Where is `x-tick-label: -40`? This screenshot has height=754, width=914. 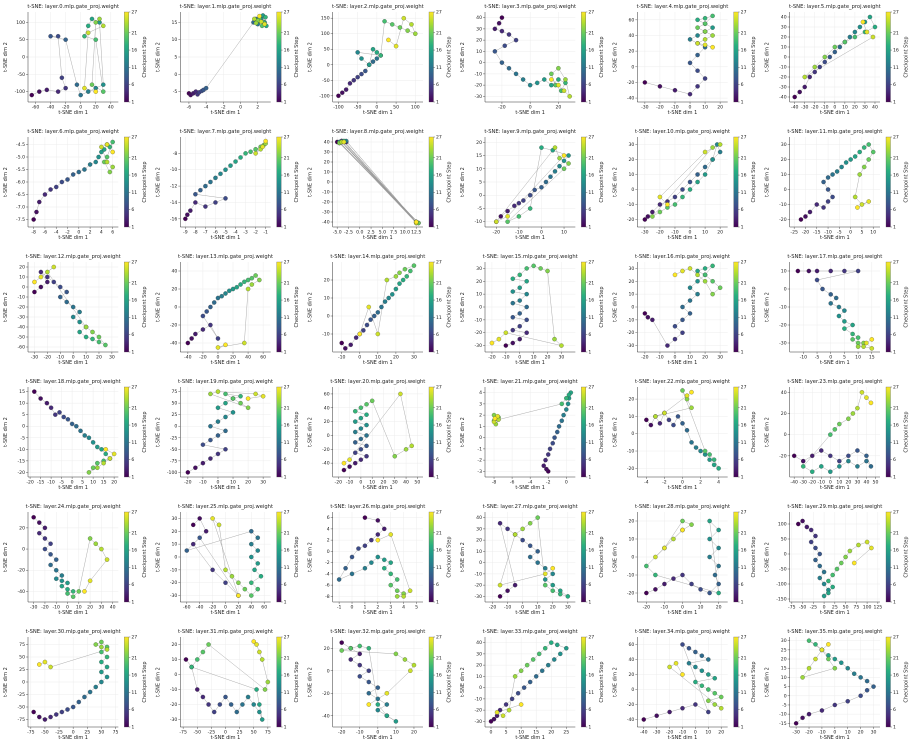
x-tick-label: -40 is located at coordinates (795, 108).